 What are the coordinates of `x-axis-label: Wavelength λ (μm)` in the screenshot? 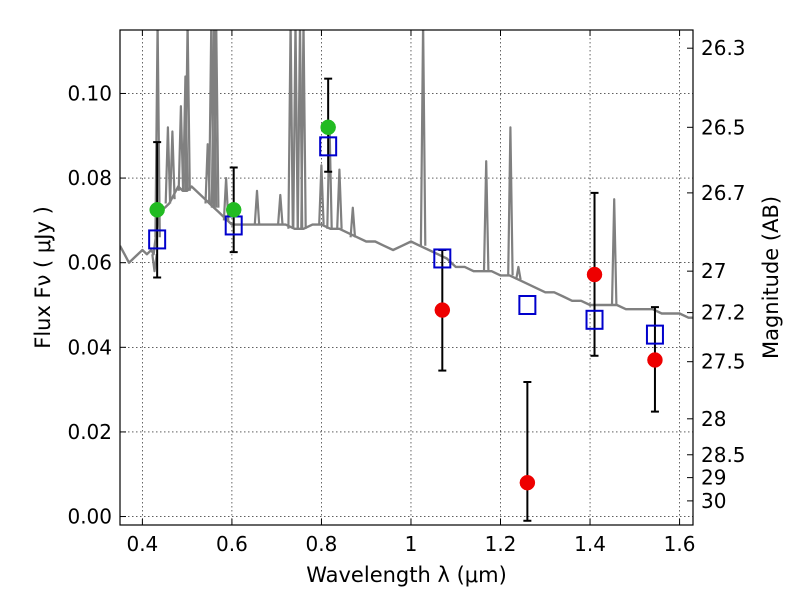 It's located at (406, 575).